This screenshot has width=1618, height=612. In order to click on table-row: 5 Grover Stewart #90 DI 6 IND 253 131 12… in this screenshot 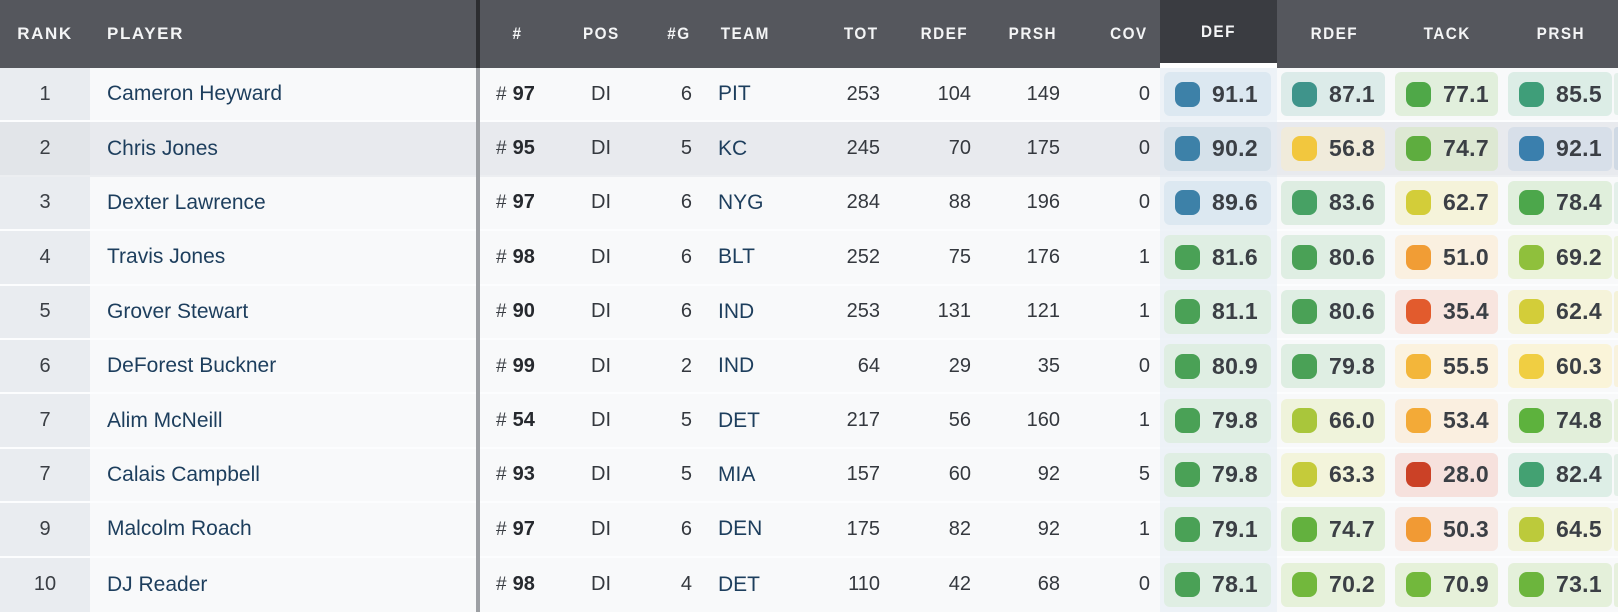, I will do `click(809, 312)`.